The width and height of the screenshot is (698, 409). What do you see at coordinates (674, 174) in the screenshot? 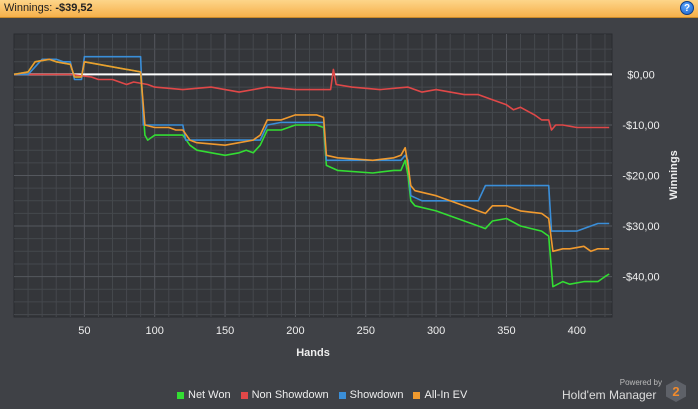
I see `y-axis-label: Winnings` at bounding box center [674, 174].